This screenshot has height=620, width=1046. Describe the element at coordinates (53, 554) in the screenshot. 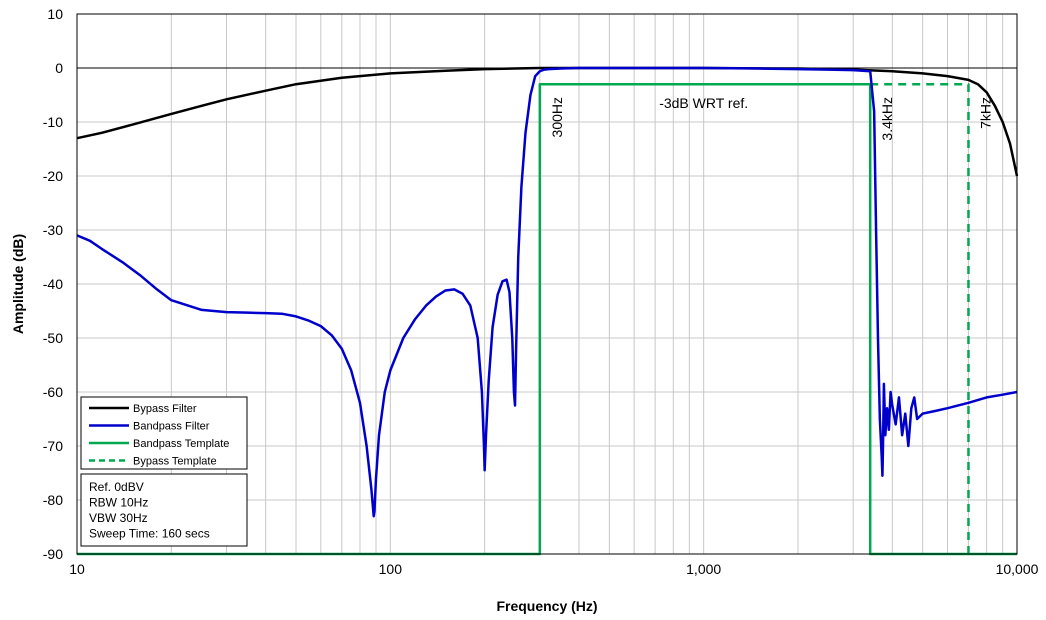

I see `y-tick-label: -90` at that location.